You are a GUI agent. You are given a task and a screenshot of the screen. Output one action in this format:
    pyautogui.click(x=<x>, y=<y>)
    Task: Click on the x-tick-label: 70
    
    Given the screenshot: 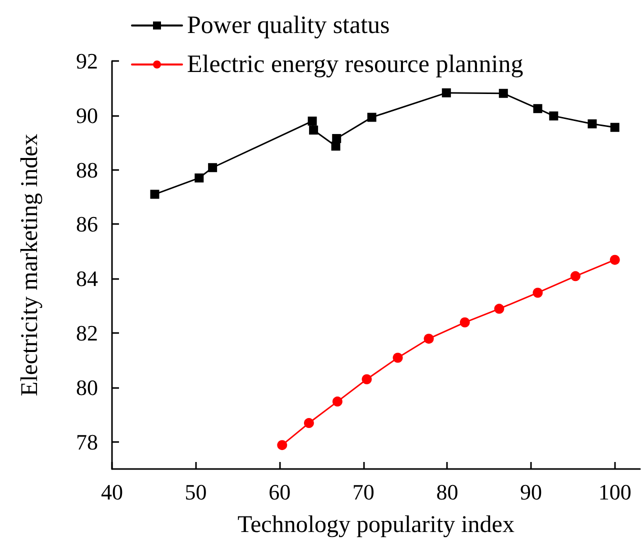 What is the action you would take?
    pyautogui.click(x=363, y=492)
    